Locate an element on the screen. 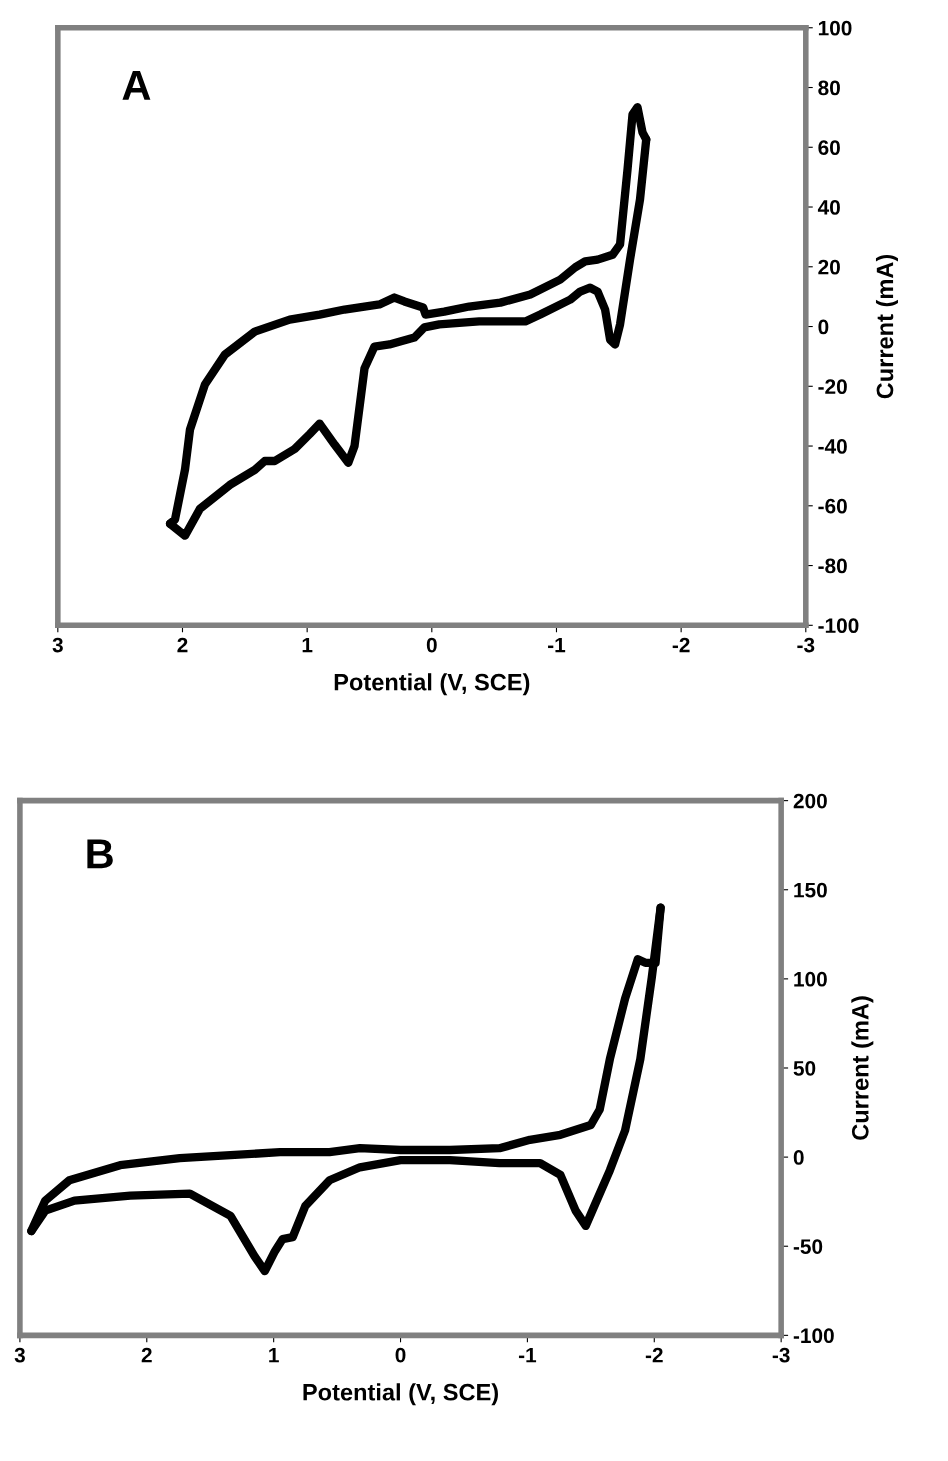 The width and height of the screenshot is (948, 1461). y-tick-label: 200 is located at coordinates (810, 801).